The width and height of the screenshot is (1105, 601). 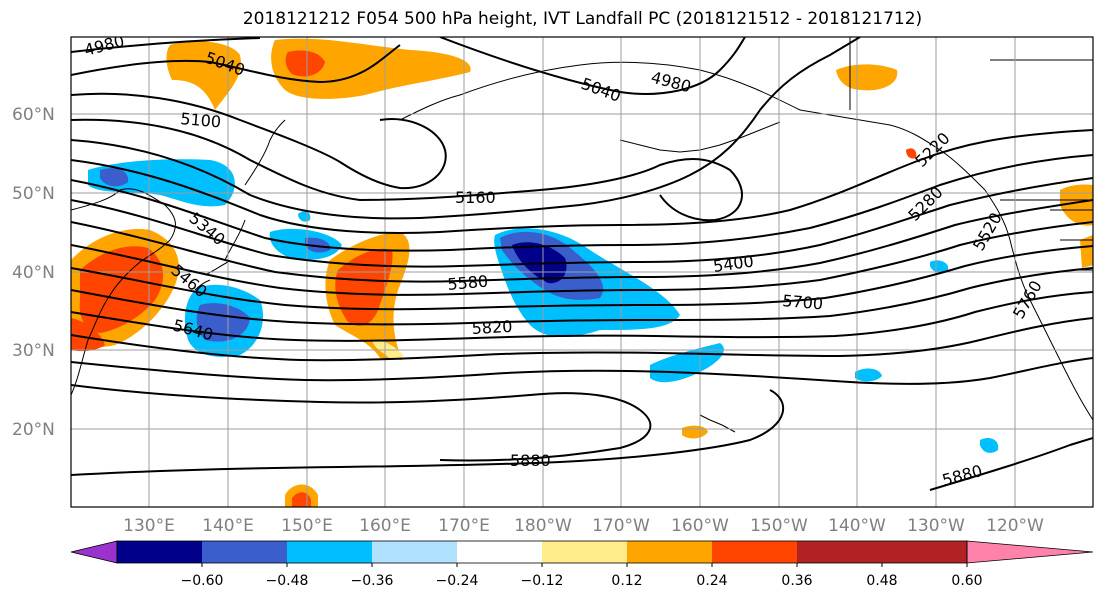 I want to click on positive-anomaly-weak, so click(x=1086, y=251).